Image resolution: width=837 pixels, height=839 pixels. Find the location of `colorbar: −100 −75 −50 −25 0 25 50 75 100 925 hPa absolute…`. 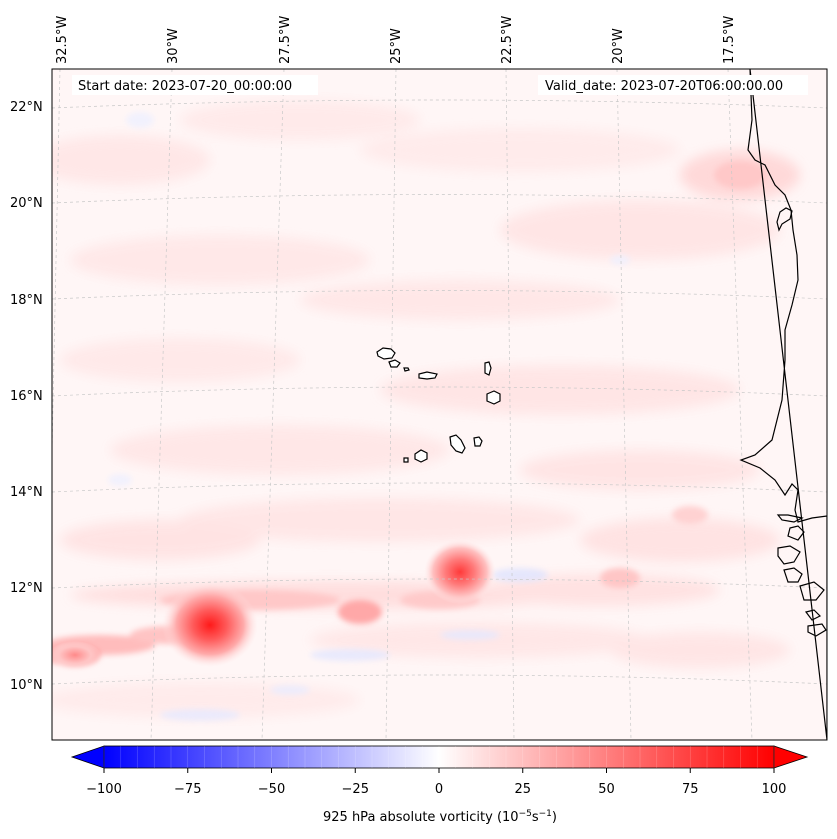

colorbar: −100 −75 −50 −25 0 25 50 75 100 925 hPa absolute… is located at coordinates (439, 785).